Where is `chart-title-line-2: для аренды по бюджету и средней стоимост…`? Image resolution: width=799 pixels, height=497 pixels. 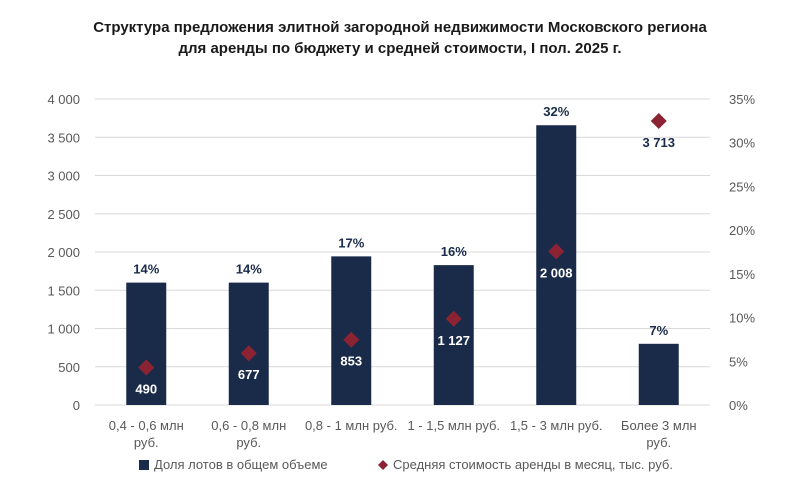 chart-title-line-2: для аренды по бюджету и средней стоимост… is located at coordinates (399, 48).